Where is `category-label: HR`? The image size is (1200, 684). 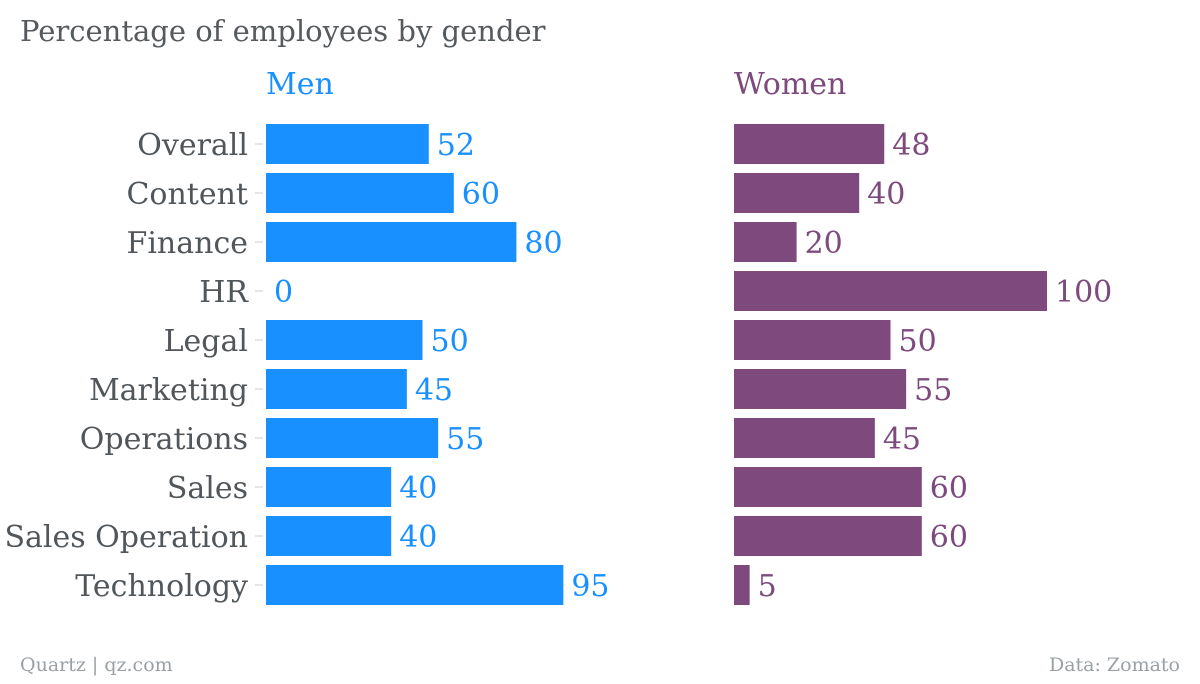
category-label: HR is located at coordinates (224, 292).